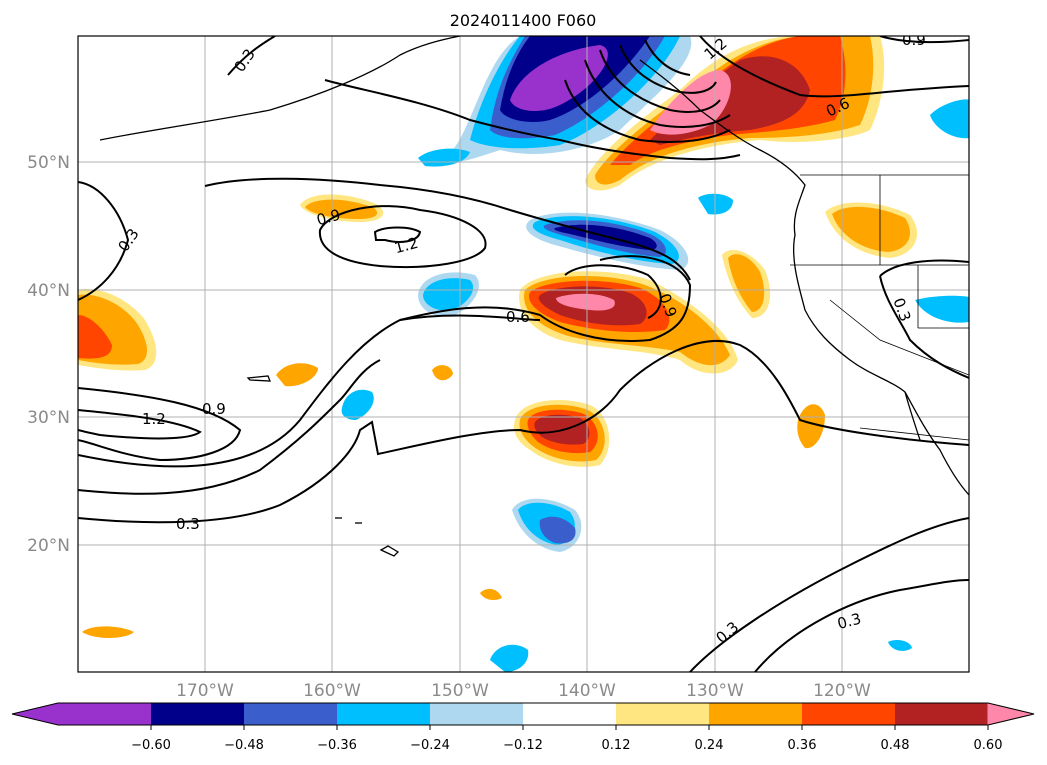 Image resolution: width=1047 pixels, height=765 pixels. Describe the element at coordinates (337, 745) in the screenshot. I see `colorbar-tick-label: −0.36` at that location.